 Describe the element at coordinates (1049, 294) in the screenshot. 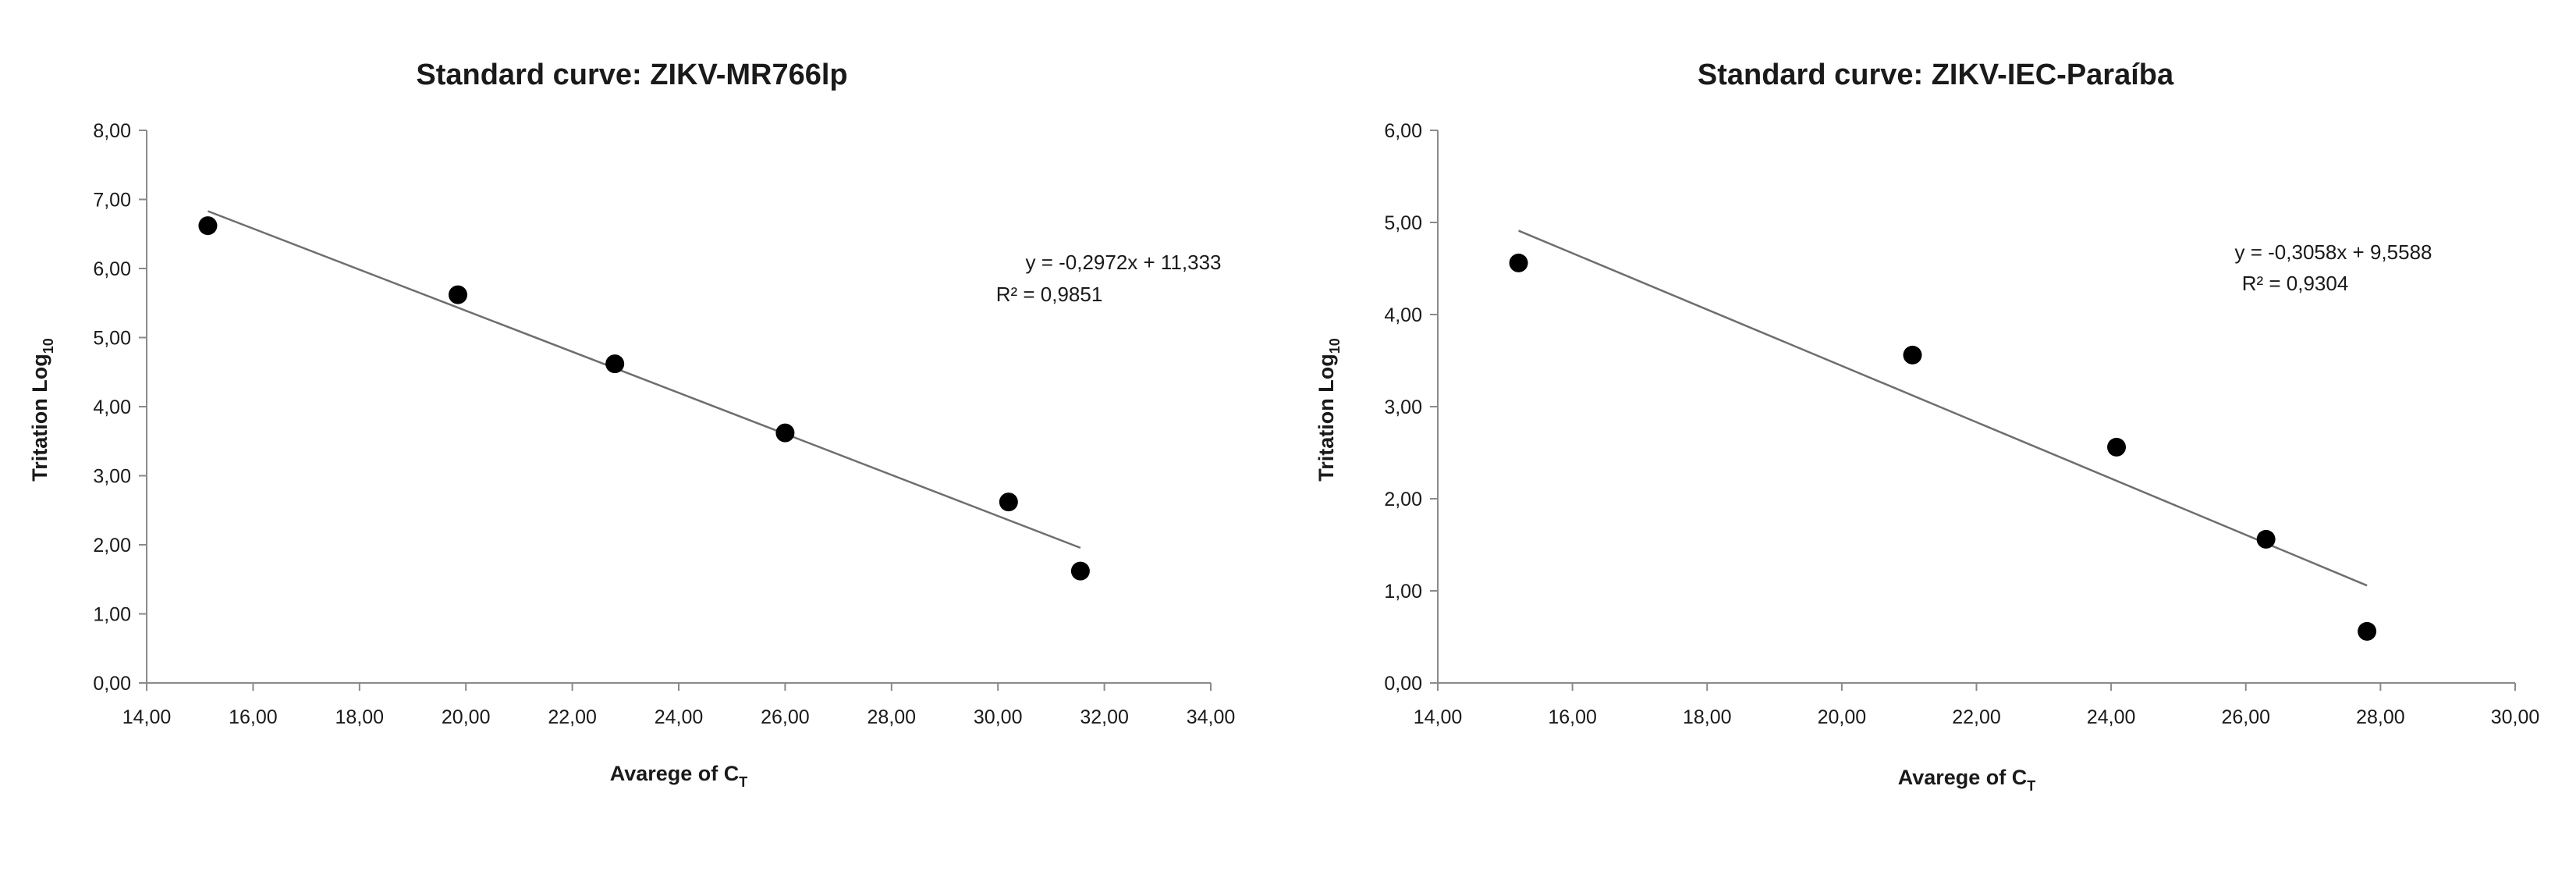

I see `r-squared-label: R² = 0,9851` at that location.